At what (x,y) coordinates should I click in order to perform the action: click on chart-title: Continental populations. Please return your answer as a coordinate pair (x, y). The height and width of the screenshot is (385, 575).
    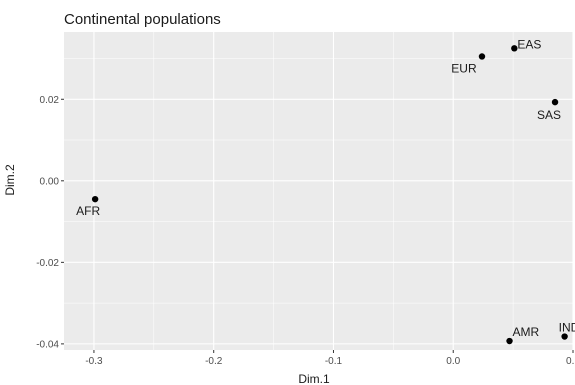
    Looking at the image, I should click on (142, 19).